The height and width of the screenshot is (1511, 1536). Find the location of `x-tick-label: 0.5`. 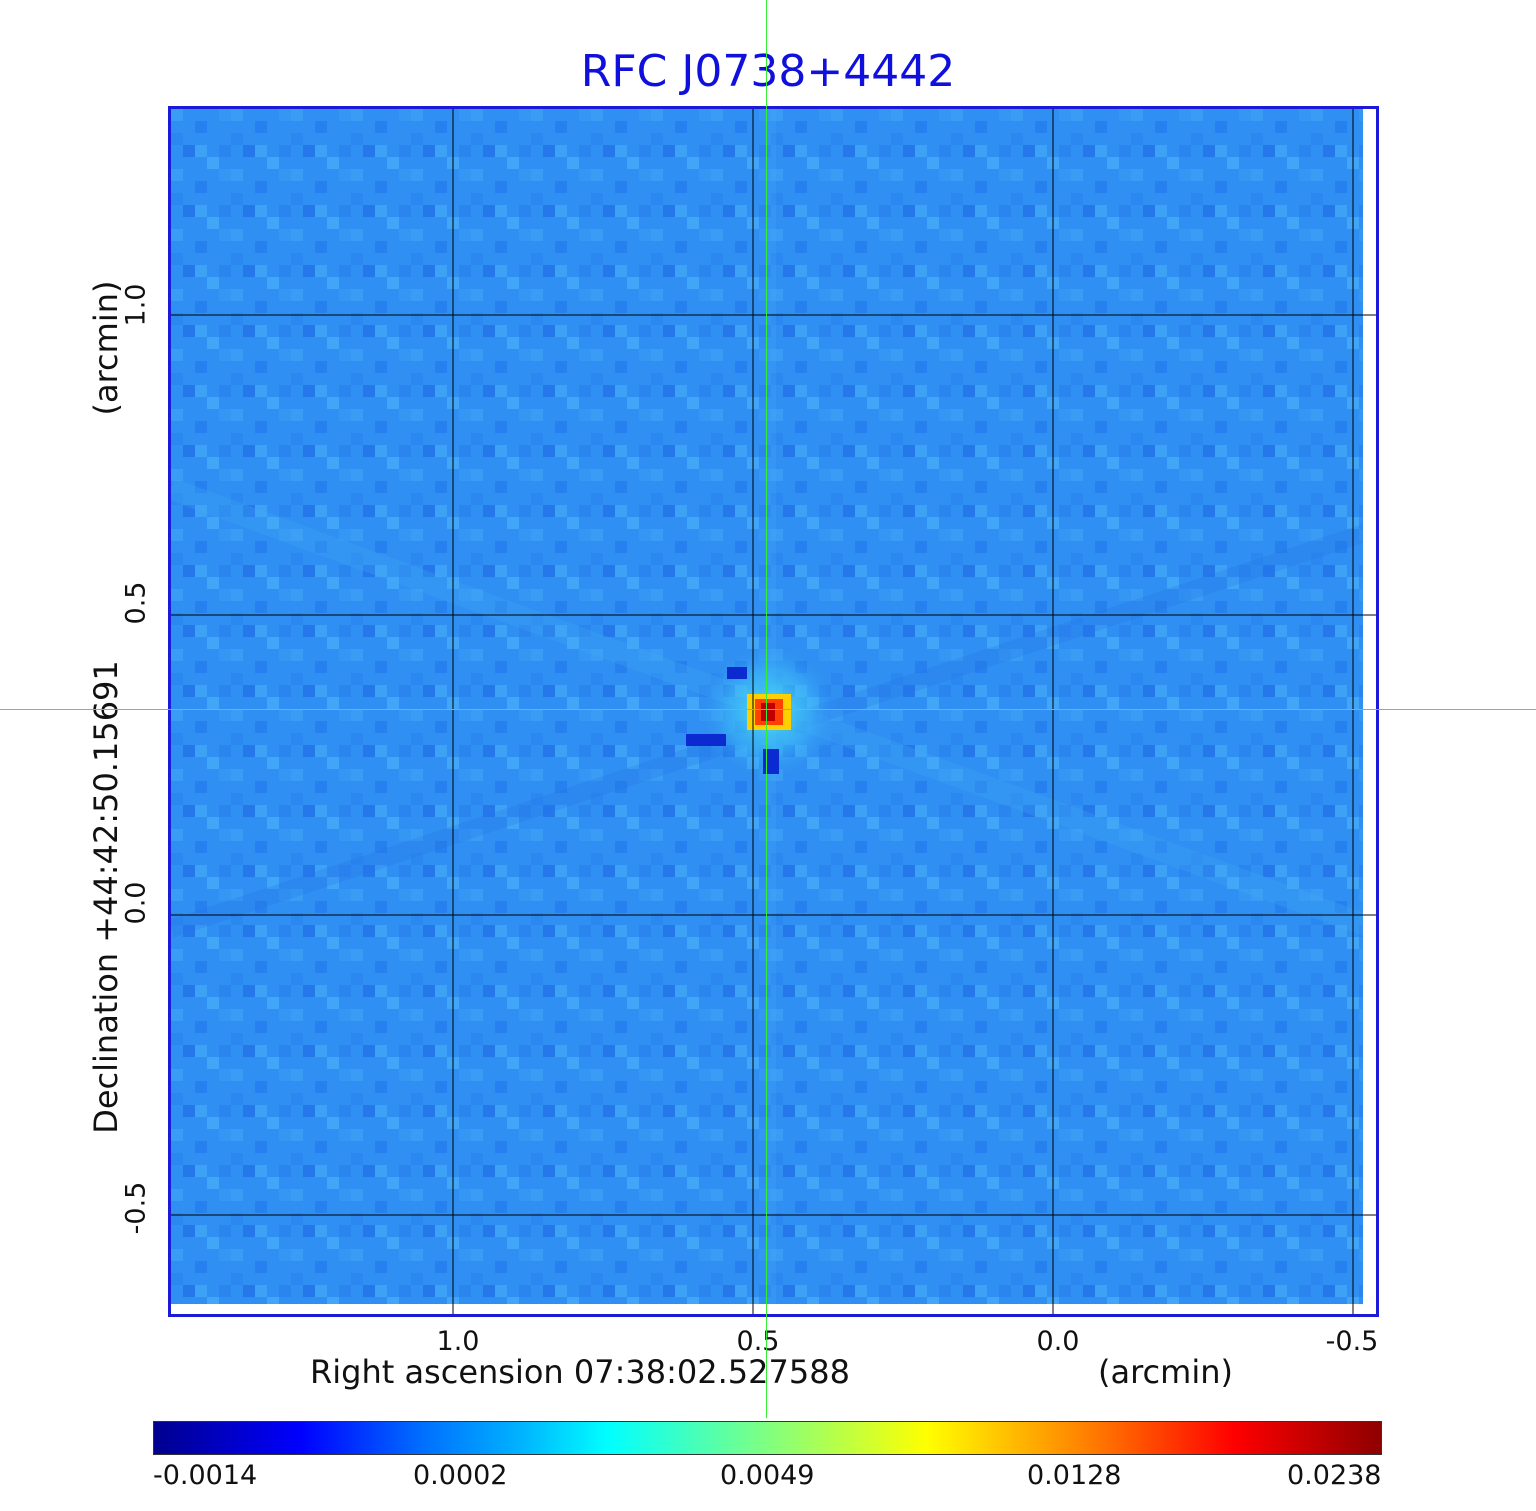

x-tick-label: 0.5 is located at coordinates (758, 1341).